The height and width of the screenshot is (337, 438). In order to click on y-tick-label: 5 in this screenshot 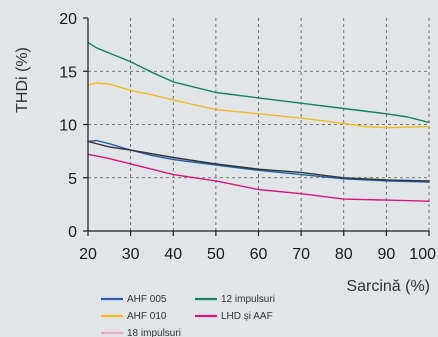, I will do `click(72, 179)`.